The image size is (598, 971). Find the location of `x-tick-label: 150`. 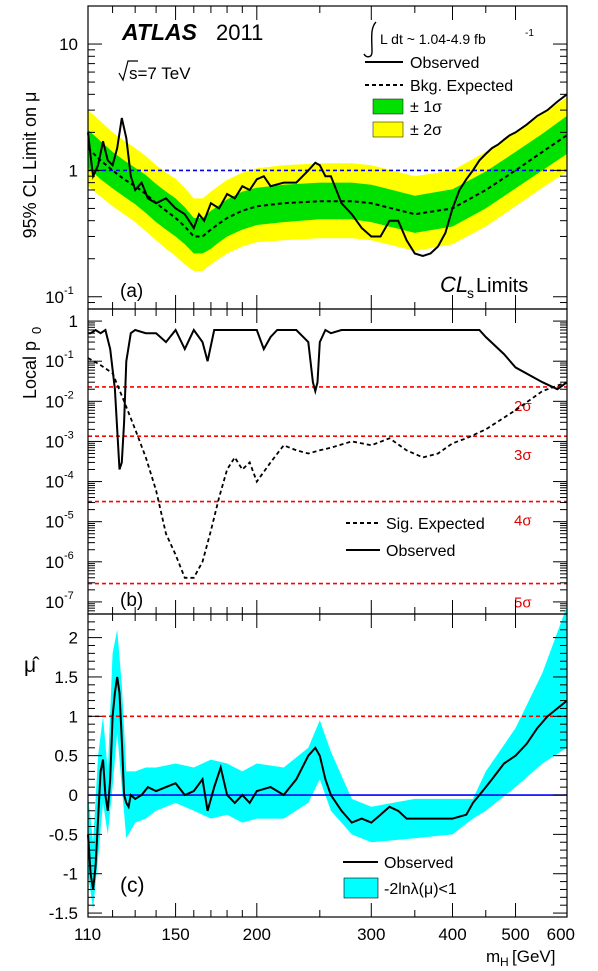

x-tick-label: 150 is located at coordinates (175, 934).